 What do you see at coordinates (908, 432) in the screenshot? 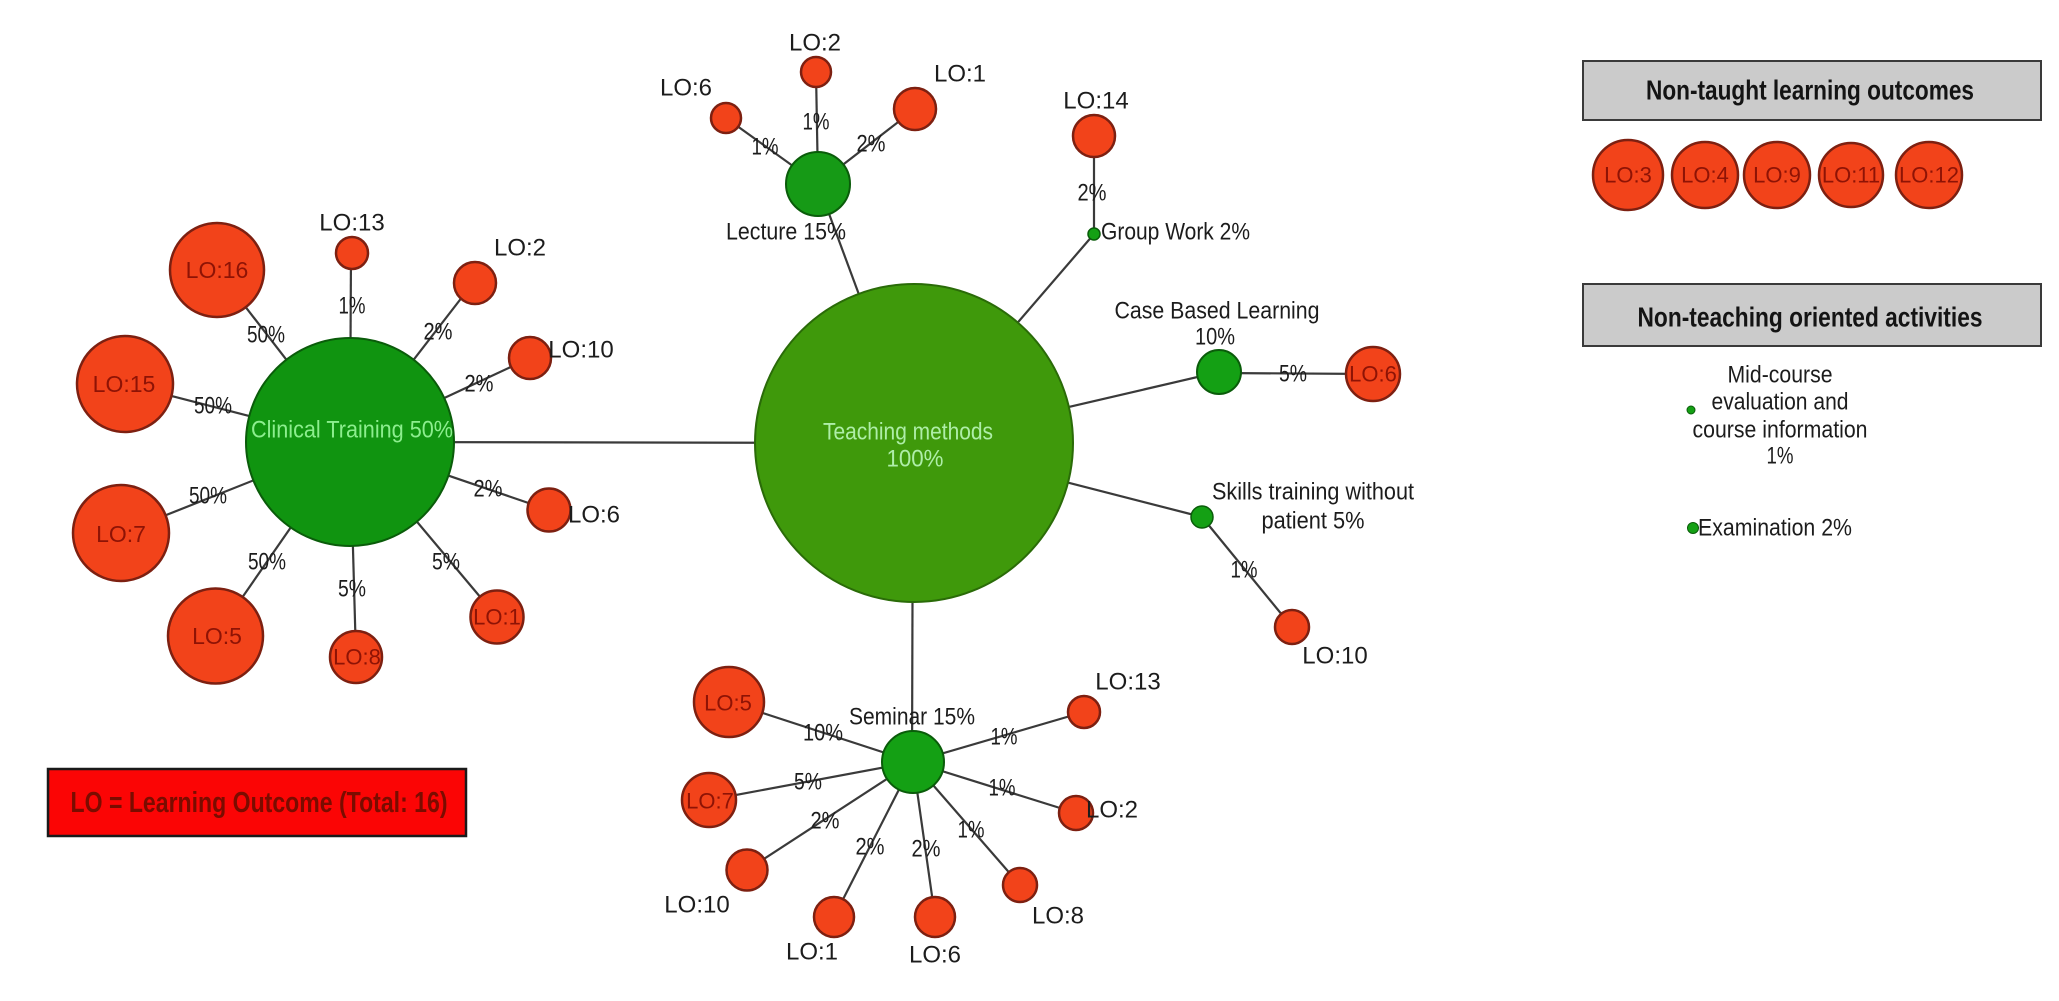
I see `svg-text: Teaching methods` at bounding box center [908, 432].